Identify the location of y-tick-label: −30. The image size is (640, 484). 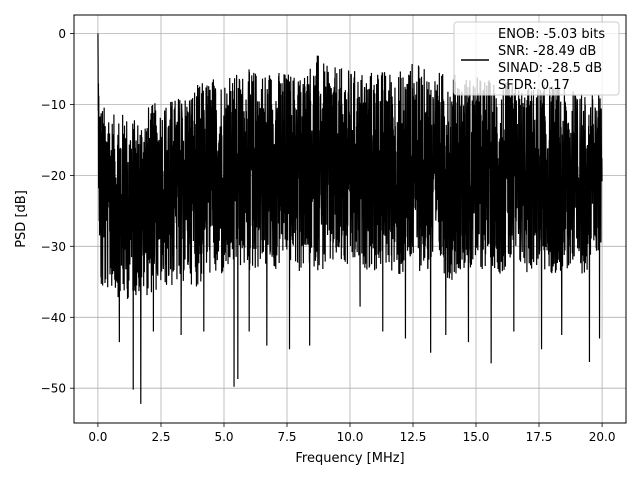
(53, 247).